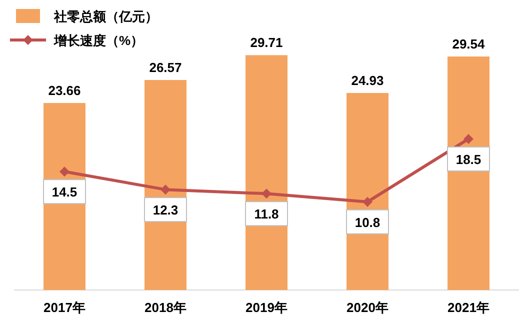 Image resolution: width=531 pixels, height=329 pixels. I want to click on data-label: 12.3, so click(165, 210).